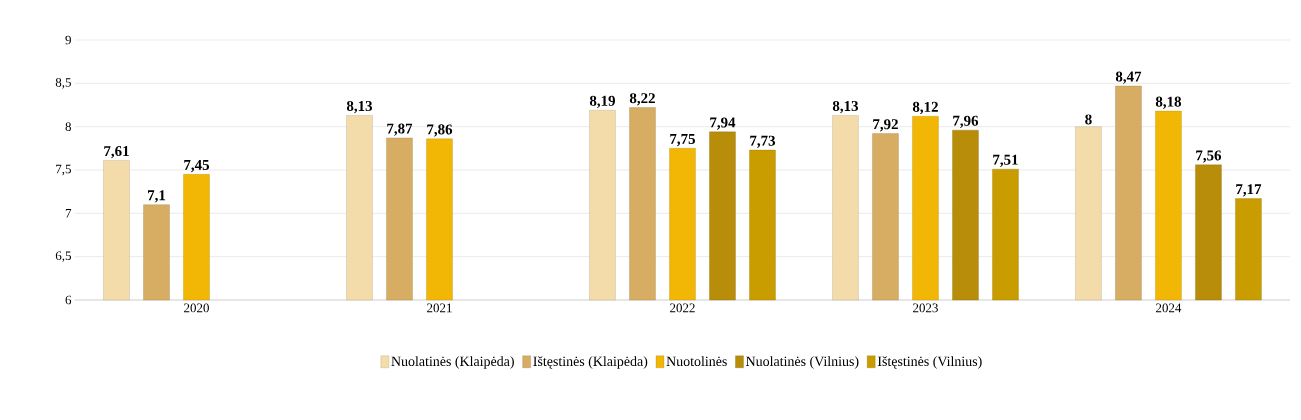 The height and width of the screenshot is (420, 1301). What do you see at coordinates (196, 308) in the screenshot?
I see `x-tick-label: 2020` at bounding box center [196, 308].